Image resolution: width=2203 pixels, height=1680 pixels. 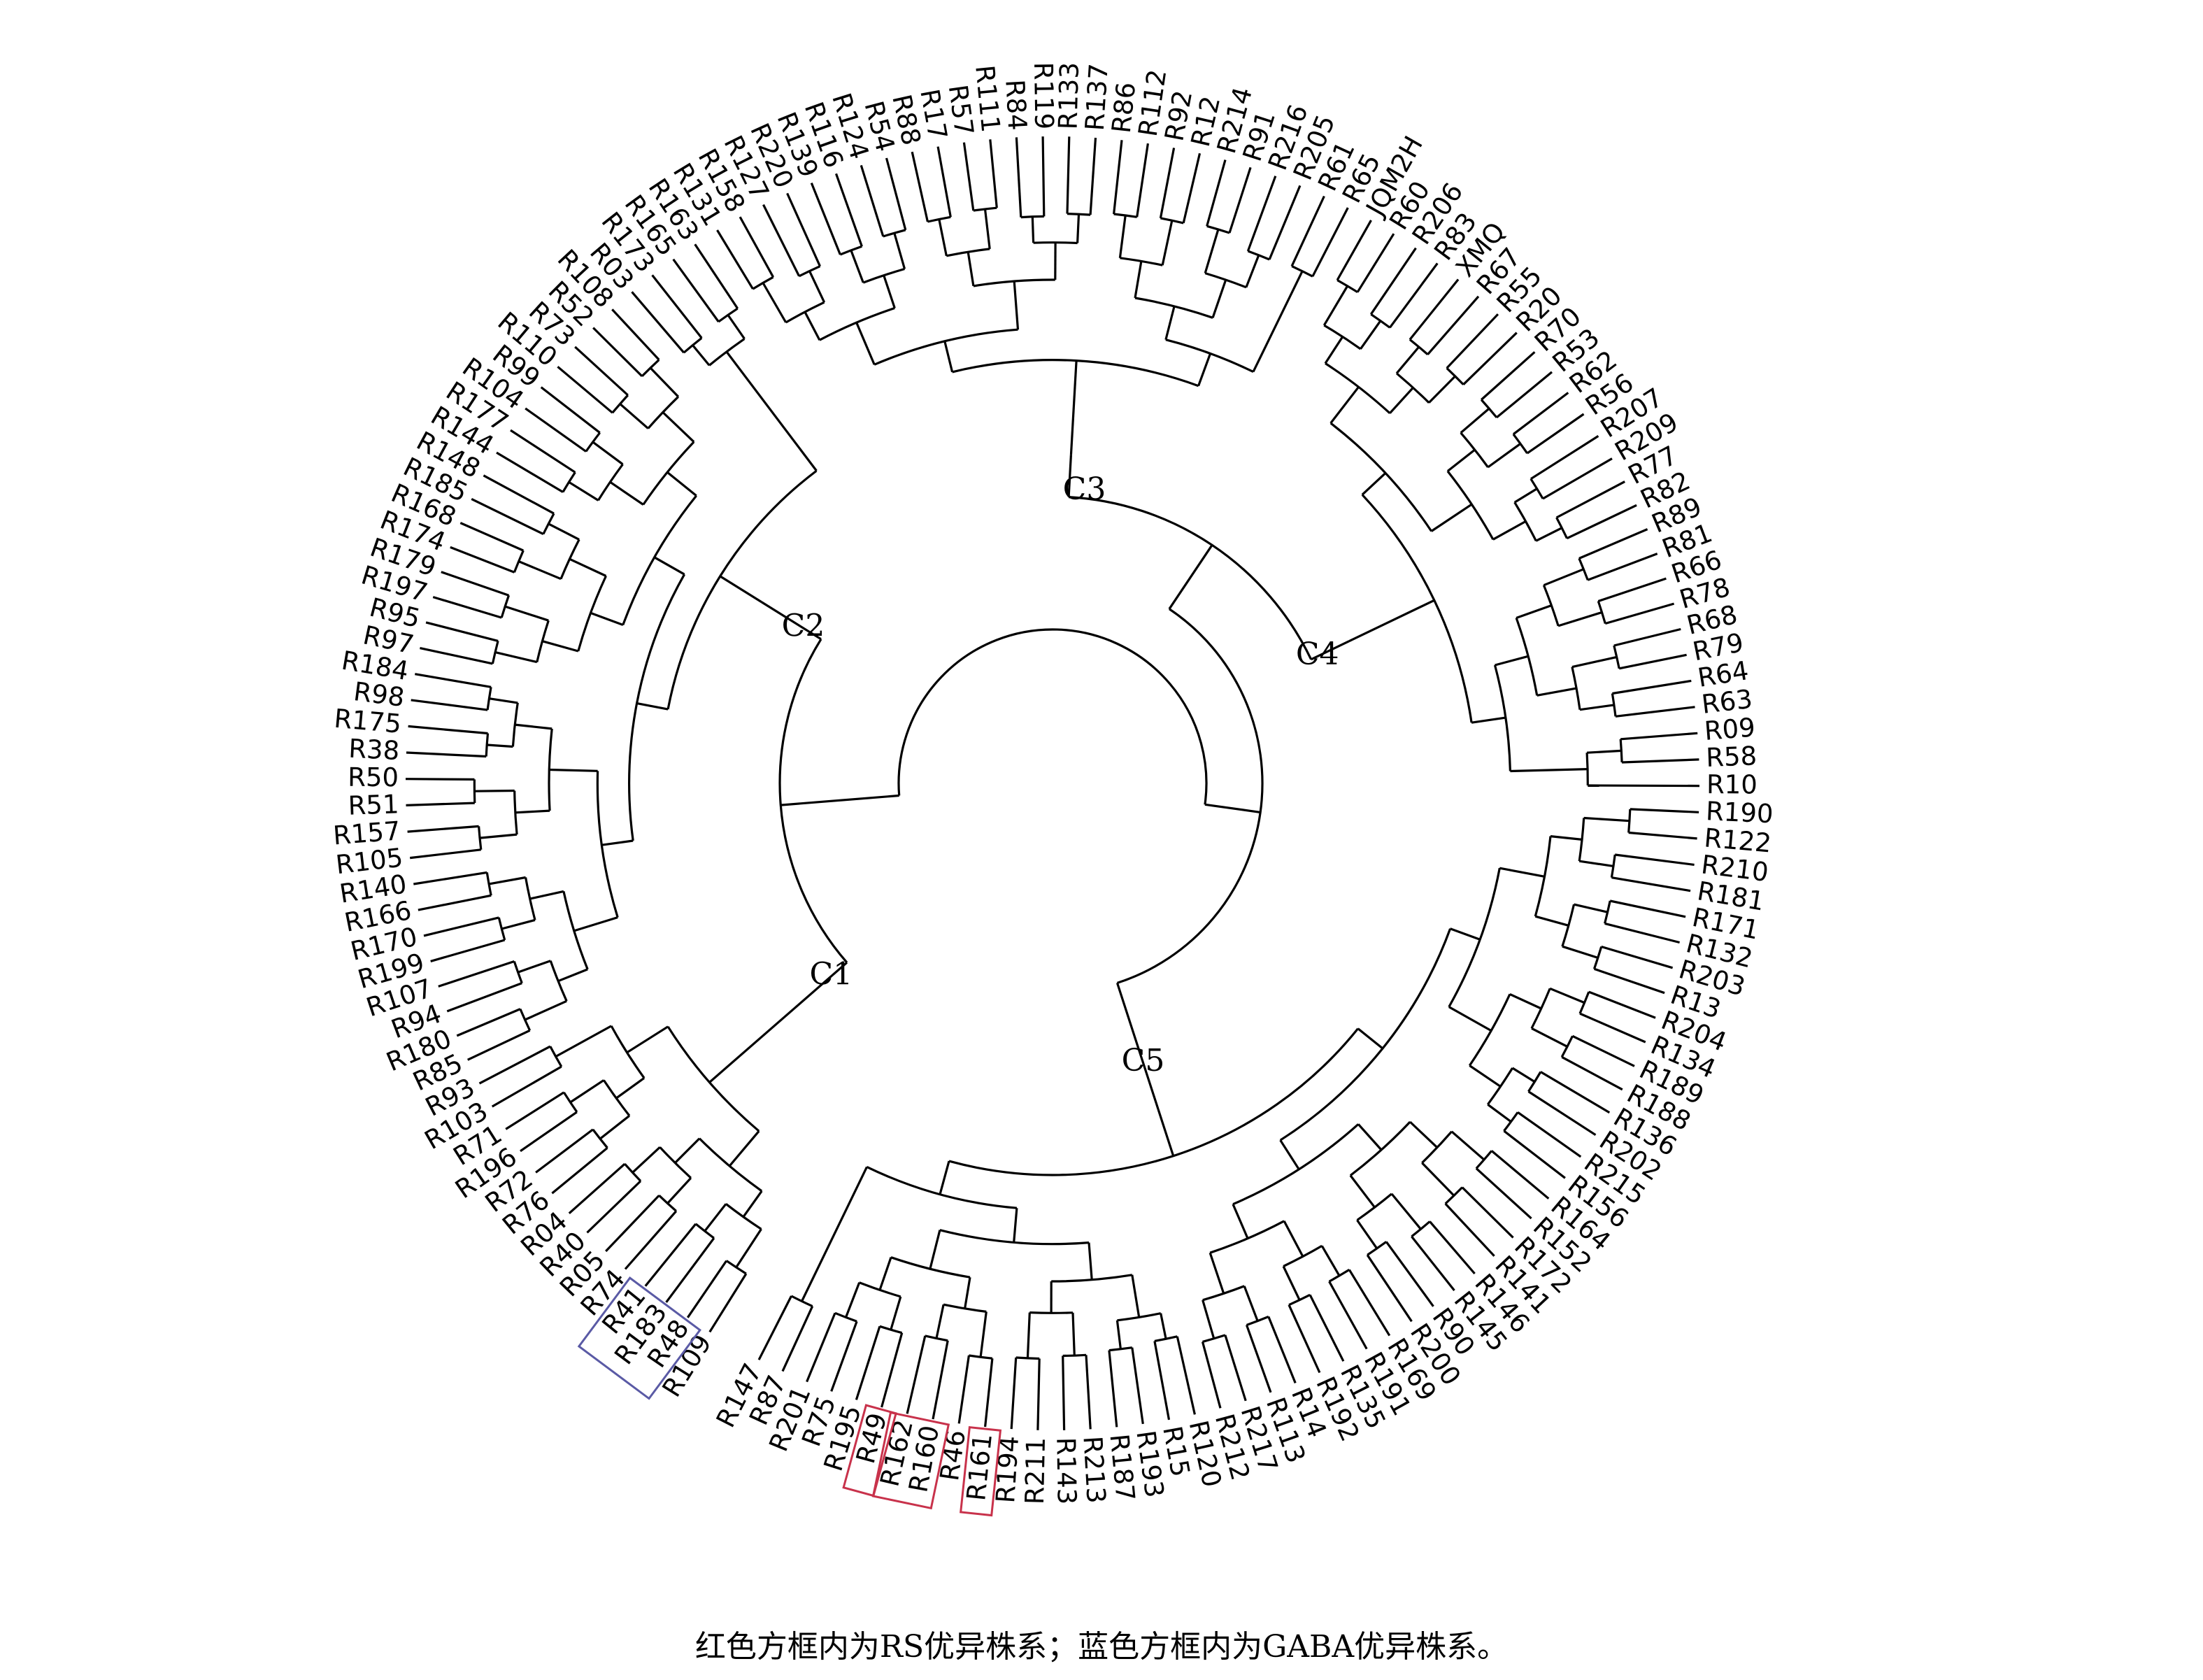 What do you see at coordinates (374, 805) in the screenshot?
I see `leaf-label: R51` at bounding box center [374, 805].